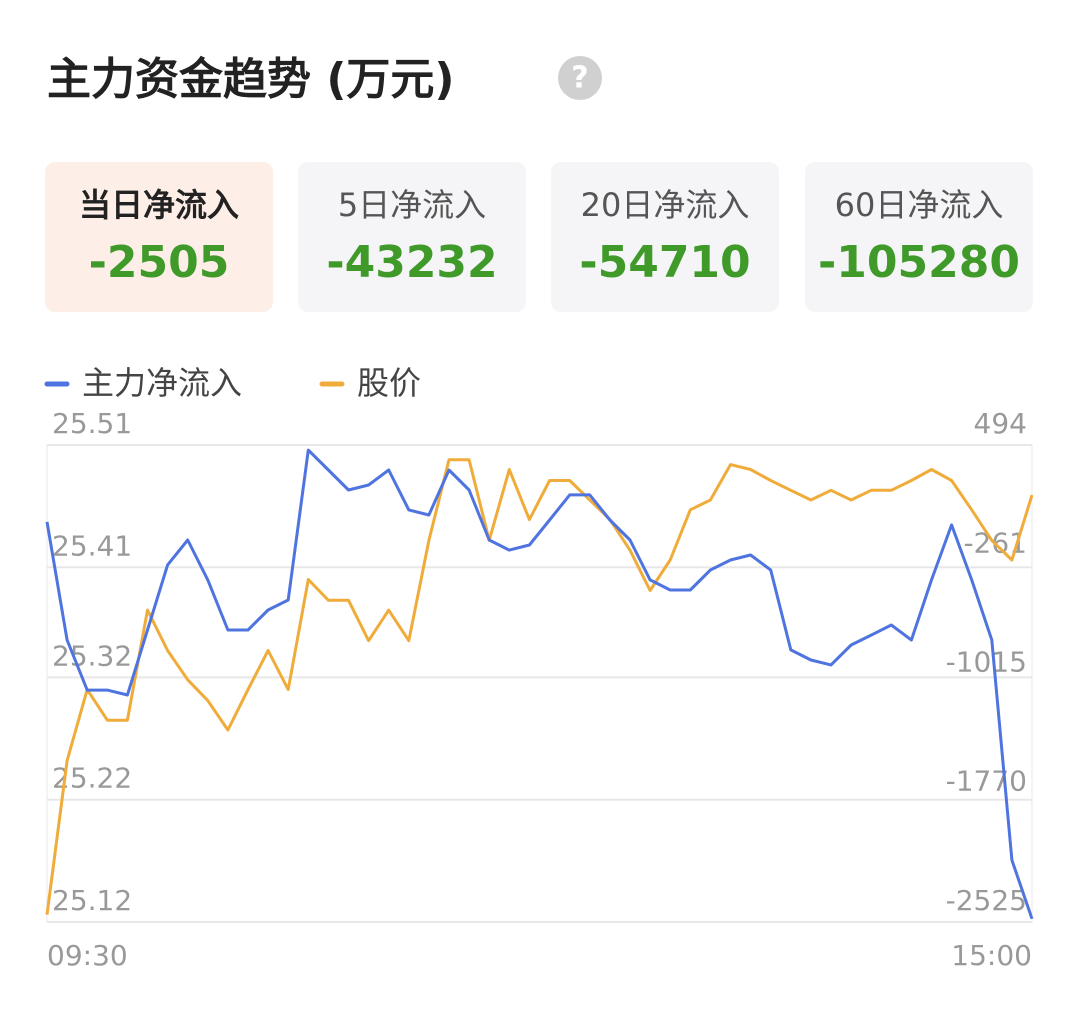 The image size is (1080, 1024). What do you see at coordinates (986, 661) in the screenshot?
I see `y2-tick-label: -1015` at bounding box center [986, 661].